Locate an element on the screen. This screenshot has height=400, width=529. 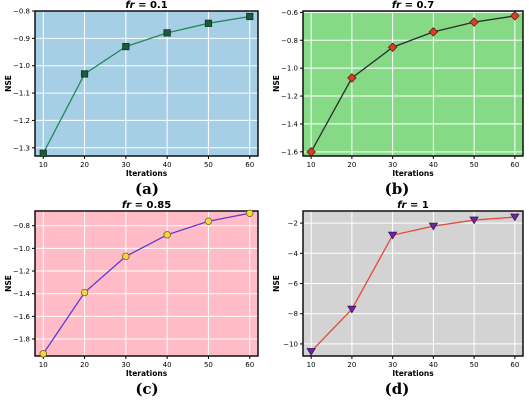
y-tick-label: −0.9 is located at coordinates (21, 39).